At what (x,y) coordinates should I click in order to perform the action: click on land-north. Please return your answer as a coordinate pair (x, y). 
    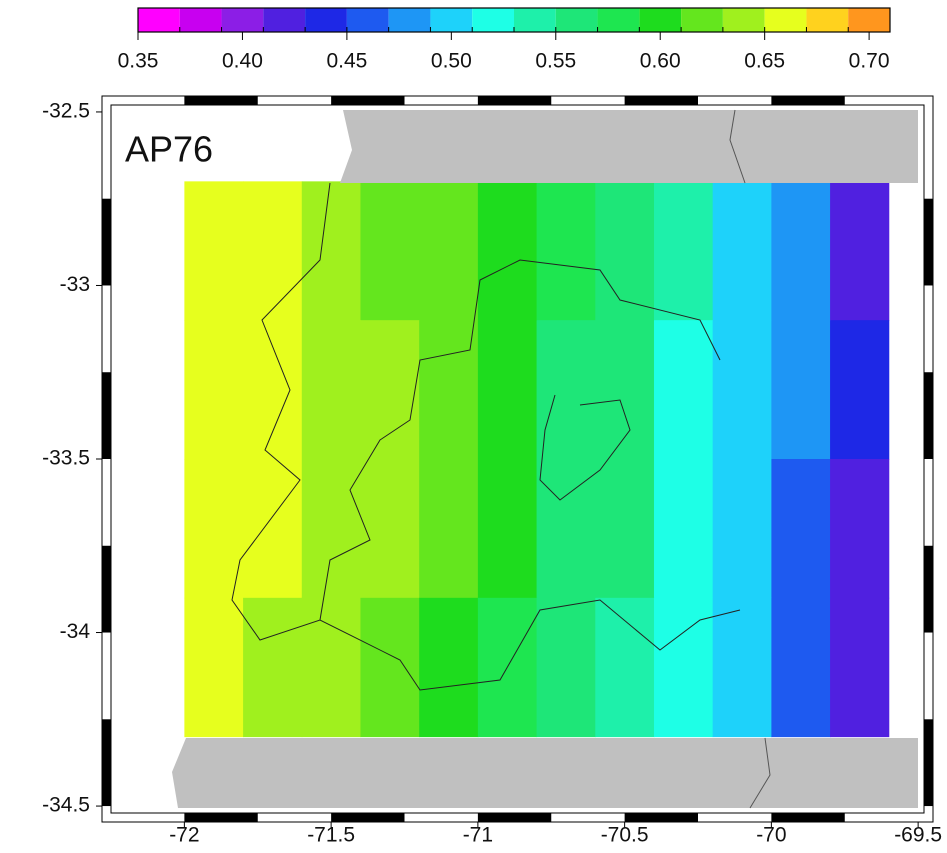
    Looking at the image, I should click on (629, 146).